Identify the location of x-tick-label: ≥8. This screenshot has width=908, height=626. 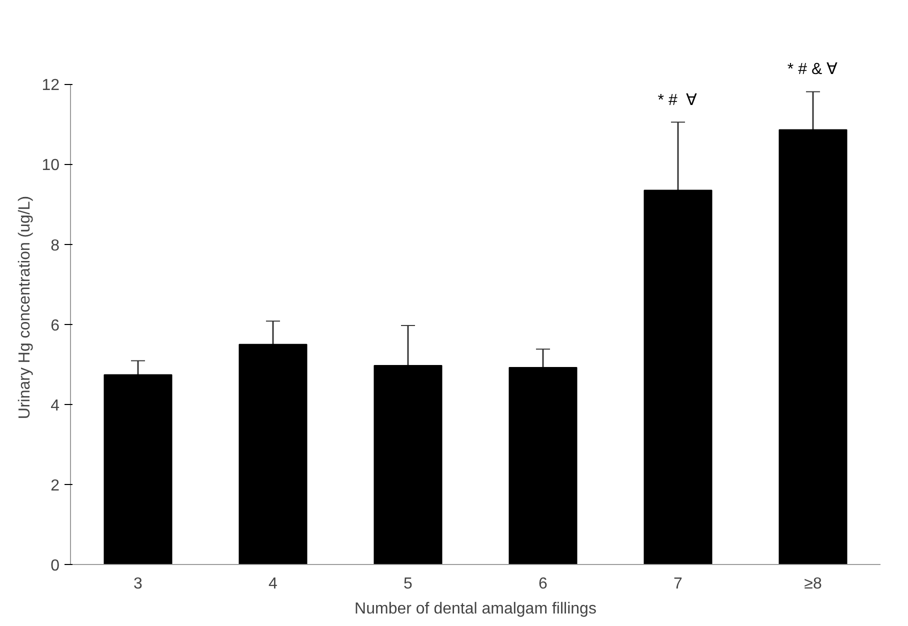
(813, 584).